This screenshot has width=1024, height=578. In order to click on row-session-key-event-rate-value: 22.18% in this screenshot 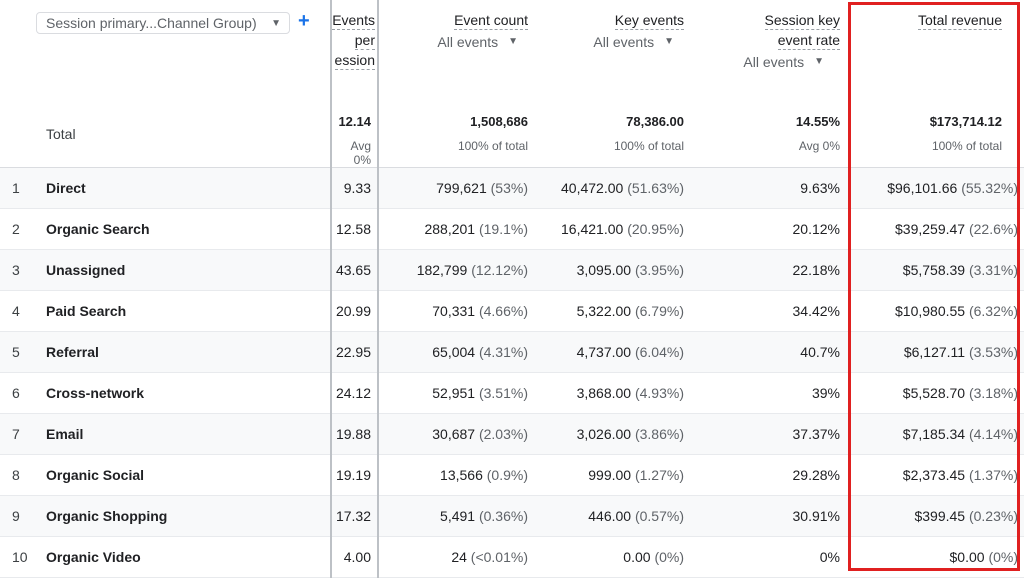, I will do `click(816, 270)`.